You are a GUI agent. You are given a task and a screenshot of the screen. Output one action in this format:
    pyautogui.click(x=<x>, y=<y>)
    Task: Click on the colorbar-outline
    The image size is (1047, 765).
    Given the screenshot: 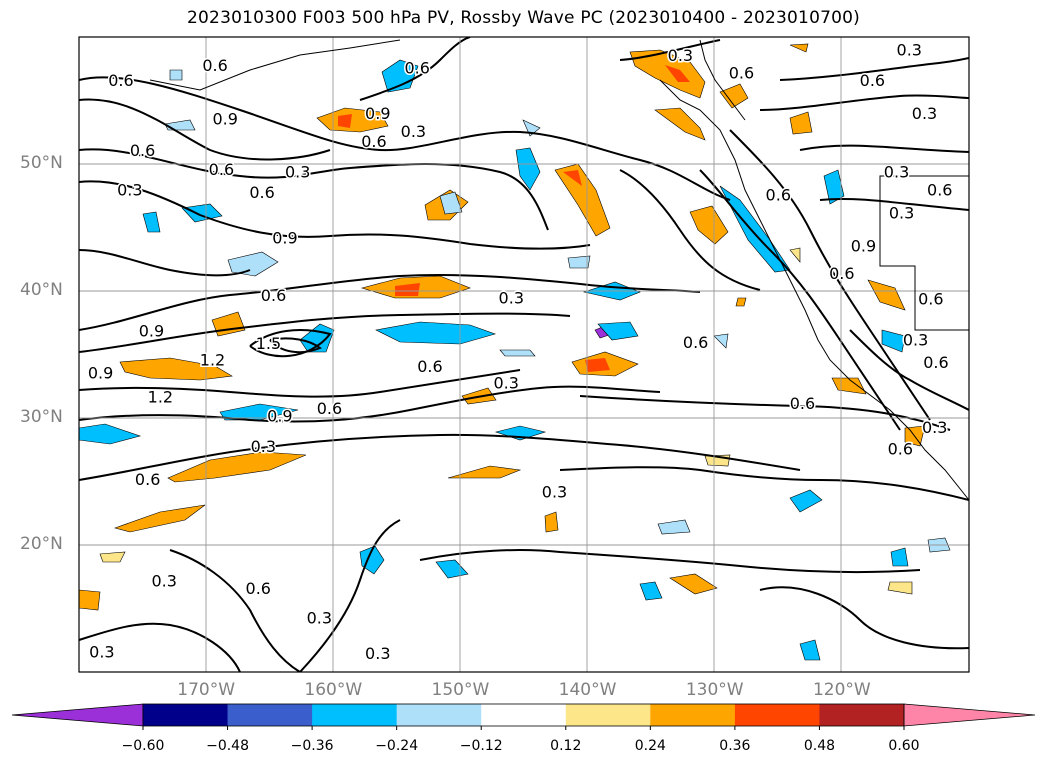 What is the action you would take?
    pyautogui.click(x=523, y=715)
    